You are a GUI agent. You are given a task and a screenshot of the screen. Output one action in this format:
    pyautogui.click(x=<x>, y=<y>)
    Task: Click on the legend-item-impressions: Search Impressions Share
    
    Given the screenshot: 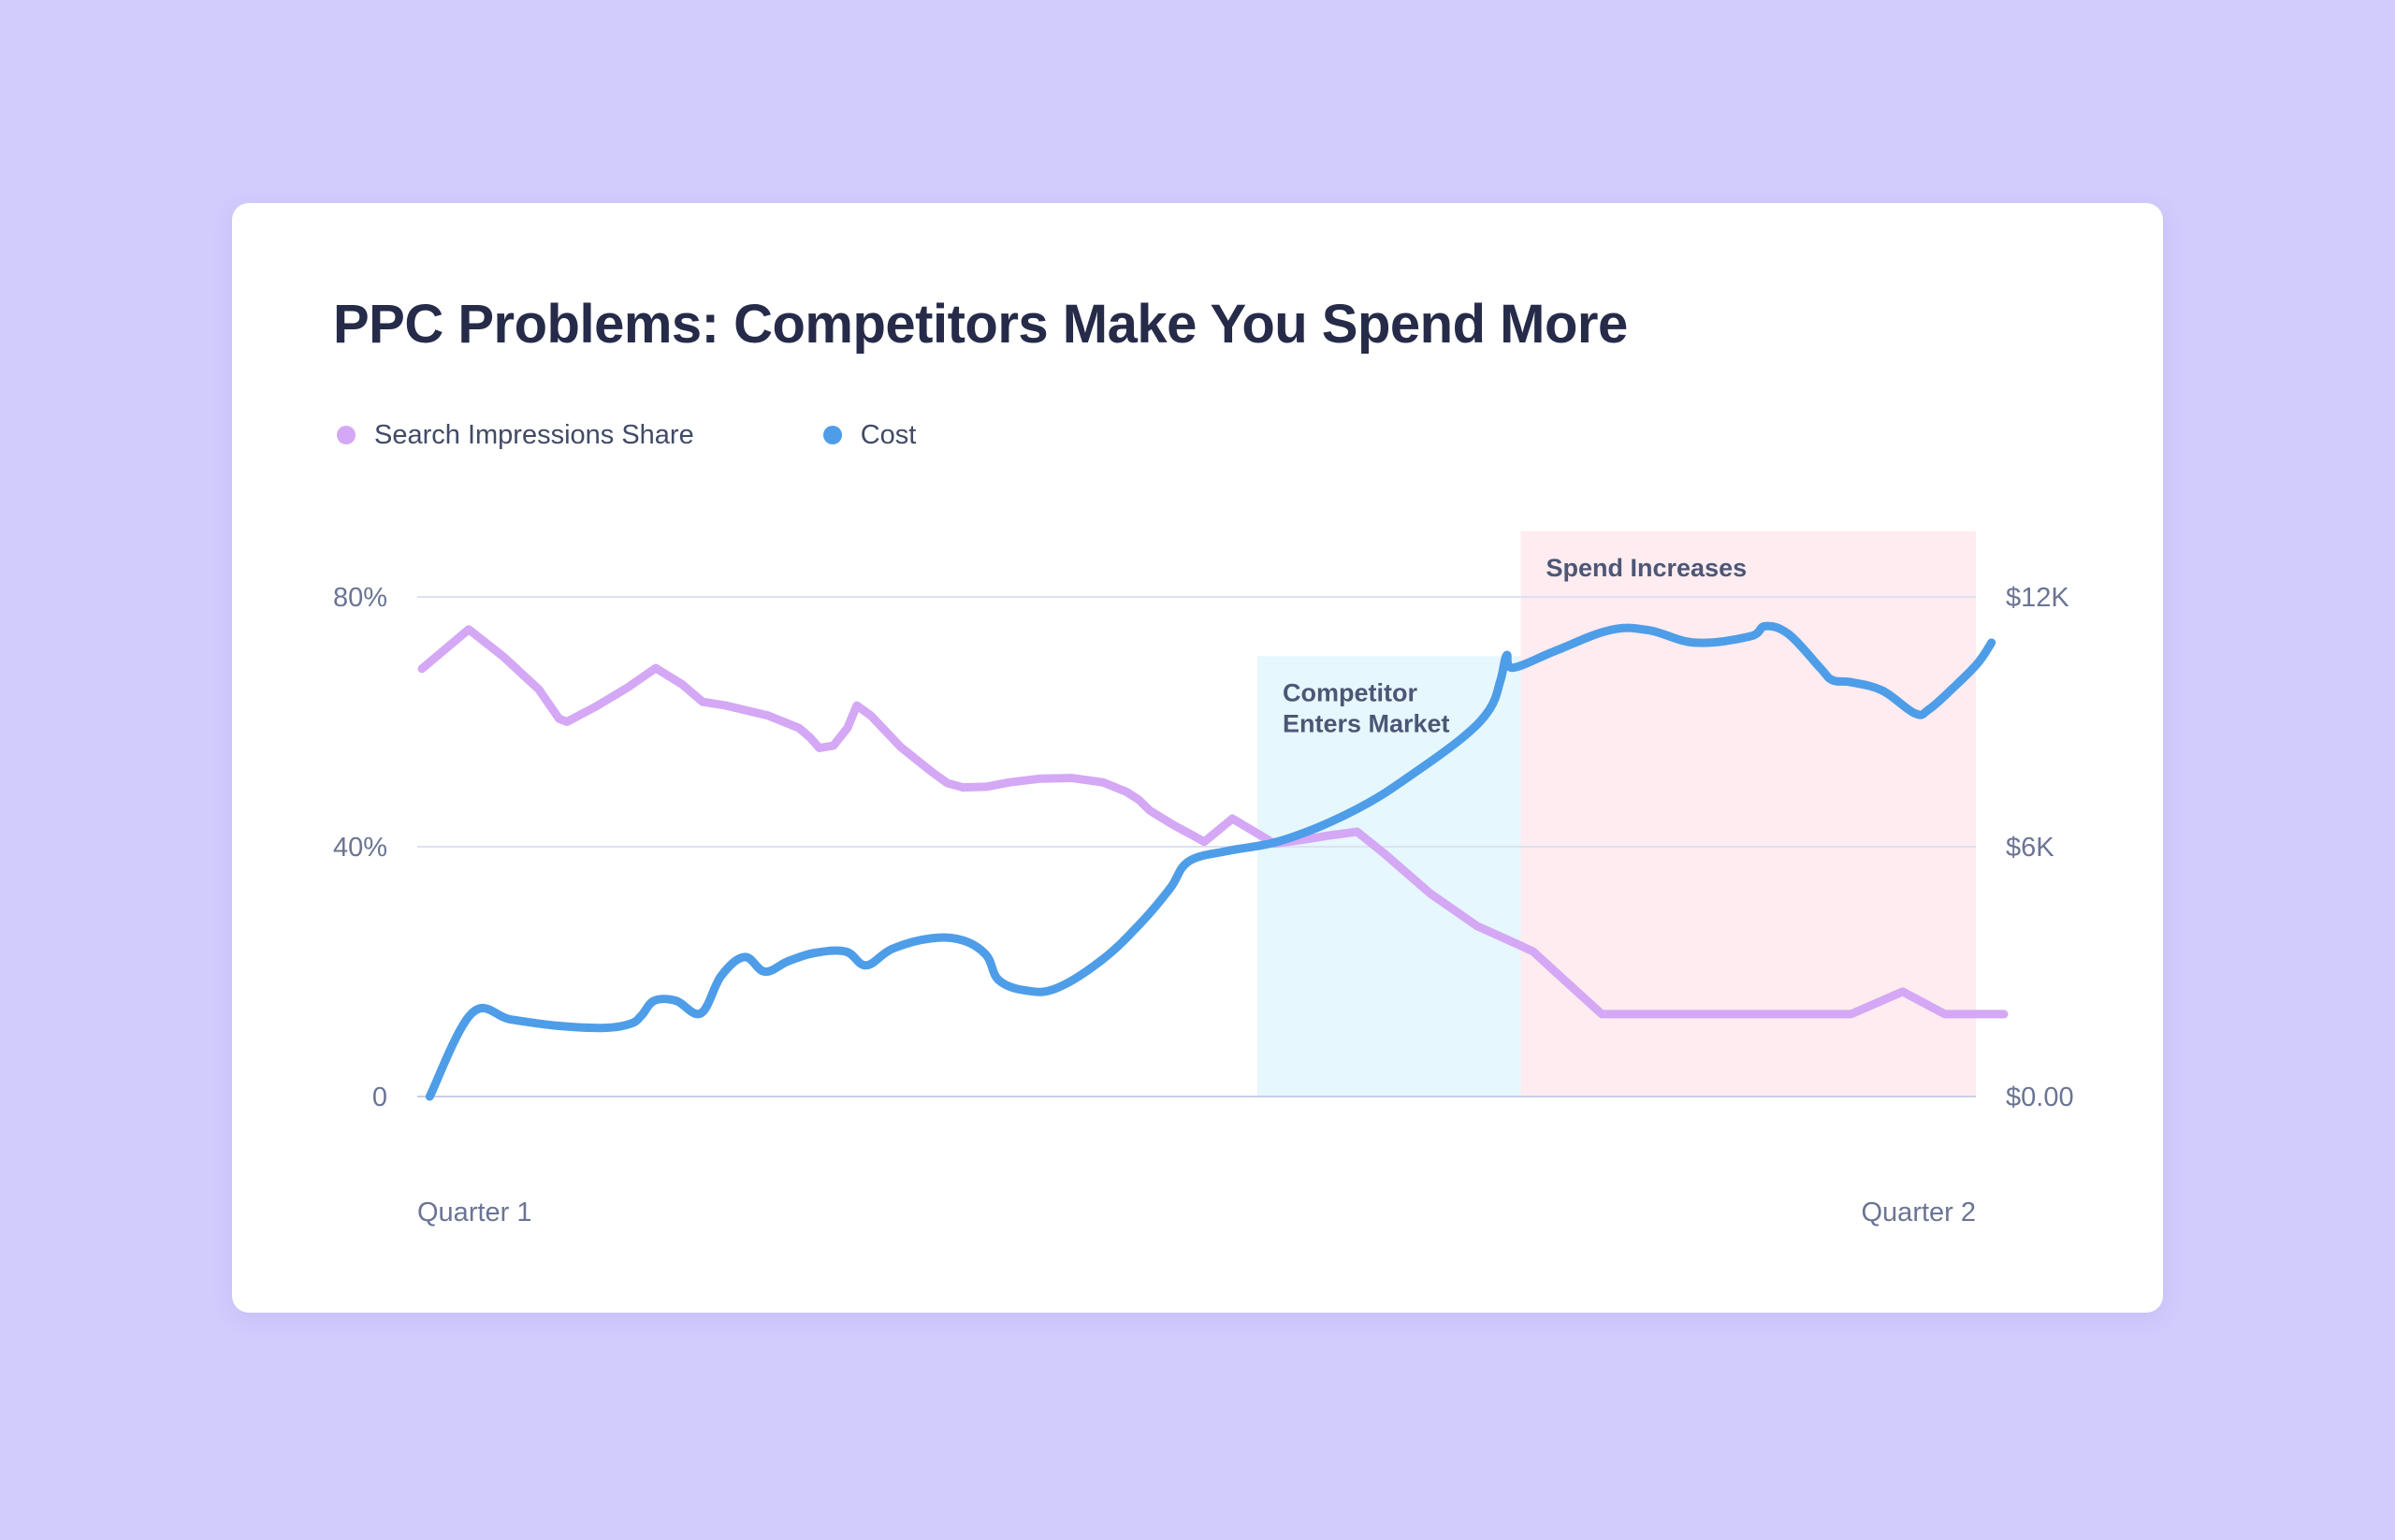 What is the action you would take?
    pyautogui.click(x=515, y=436)
    